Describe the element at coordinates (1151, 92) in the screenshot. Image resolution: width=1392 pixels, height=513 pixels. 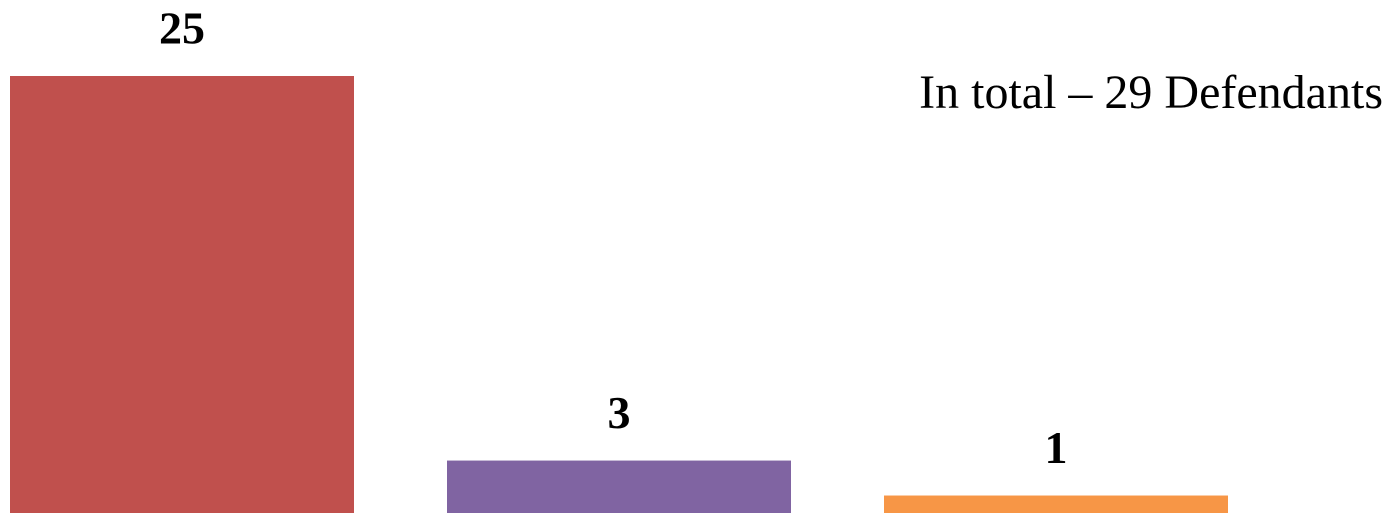
I see `annotation: In total – 29 Defendants` at that location.